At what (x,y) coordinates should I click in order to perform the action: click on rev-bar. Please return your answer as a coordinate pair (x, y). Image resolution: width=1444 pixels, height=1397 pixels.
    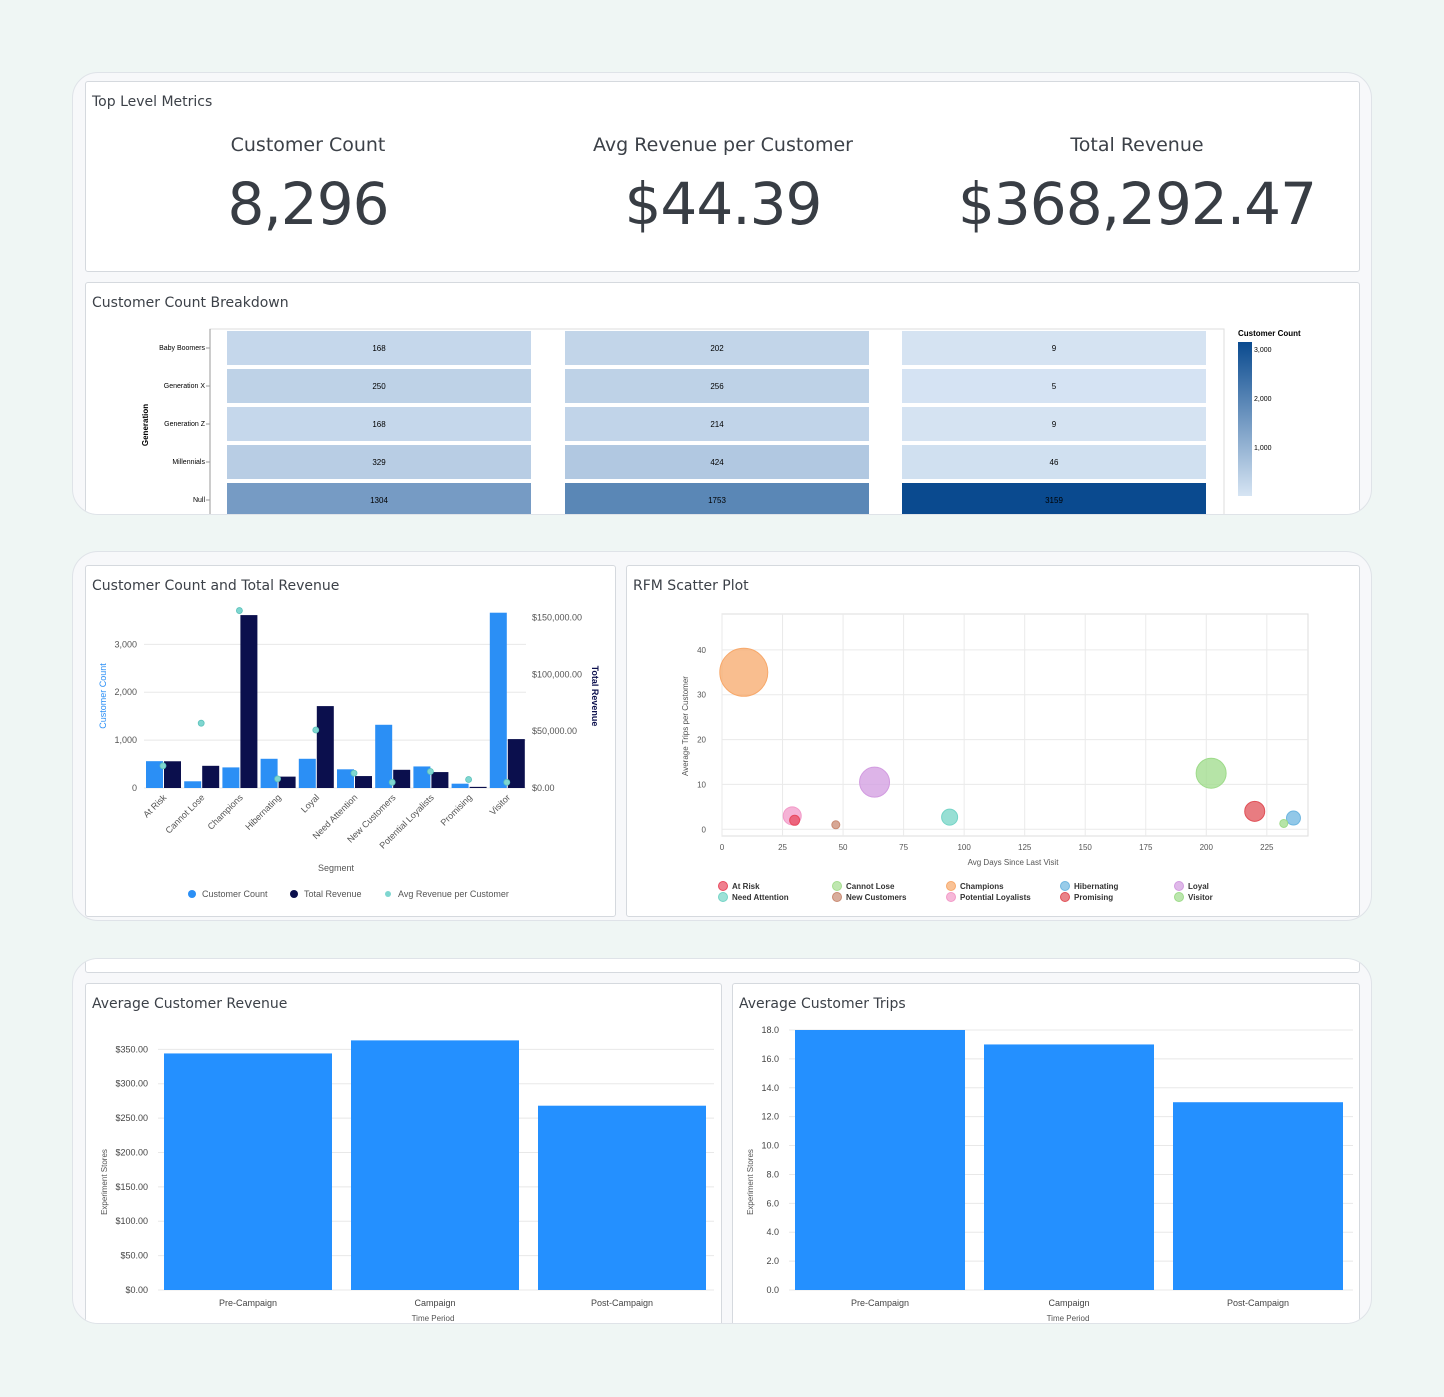
    Looking at the image, I should click on (622, 1197).